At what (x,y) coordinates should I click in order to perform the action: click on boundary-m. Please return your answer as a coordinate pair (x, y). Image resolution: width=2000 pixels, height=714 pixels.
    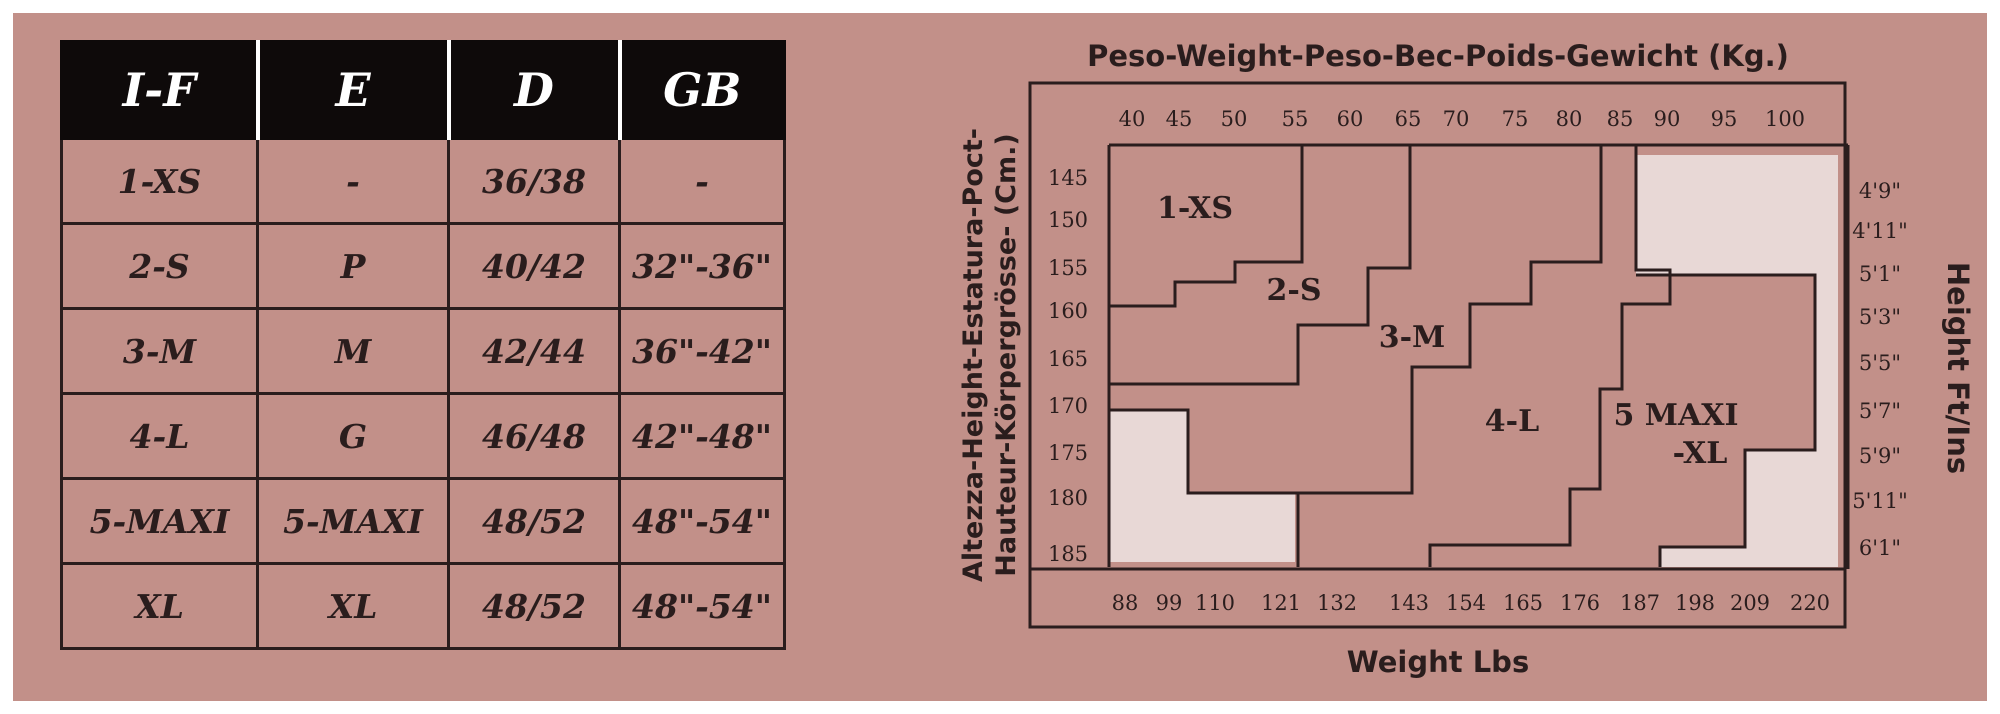
    Looking at the image, I should click on (1450, 320).